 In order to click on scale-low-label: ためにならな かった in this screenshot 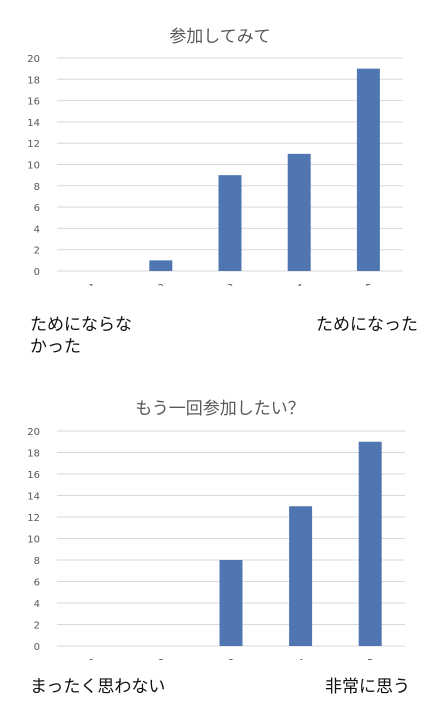, I will do `click(81, 336)`.